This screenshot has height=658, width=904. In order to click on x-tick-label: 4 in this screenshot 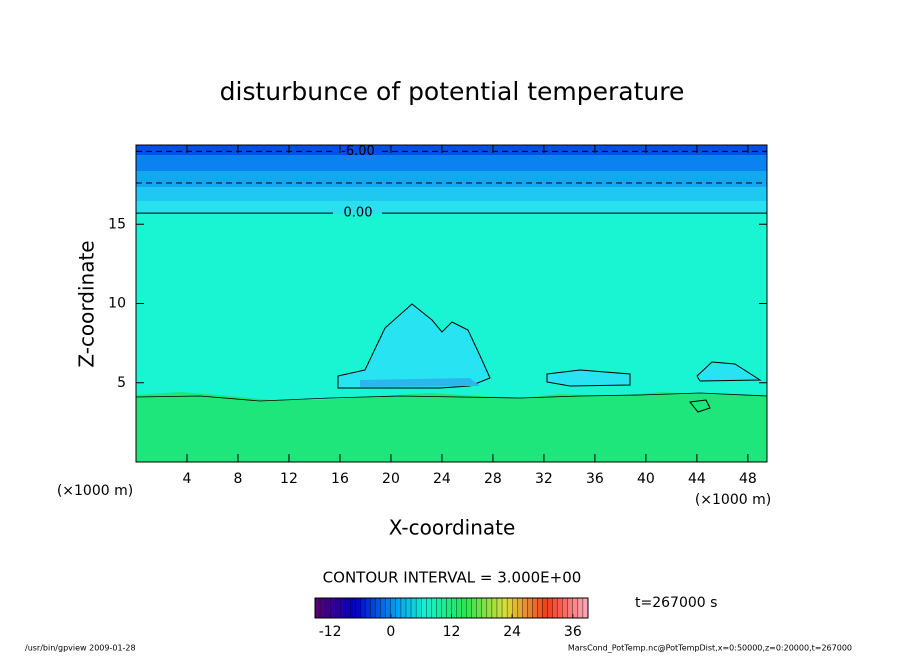, I will do `click(187, 479)`.